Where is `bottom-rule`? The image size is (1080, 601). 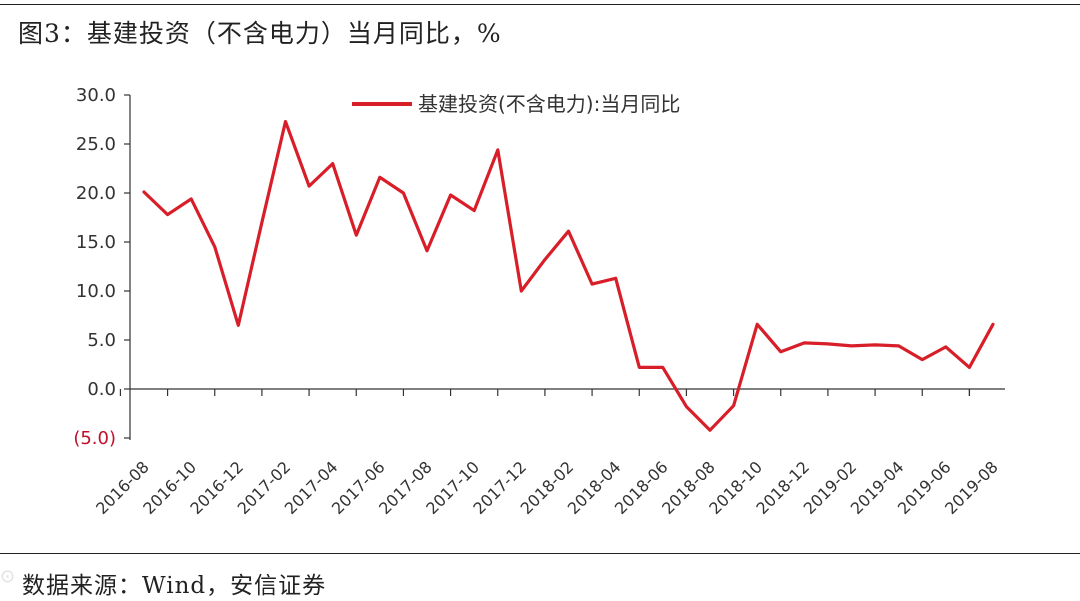
bottom-rule is located at coordinates (540, 553).